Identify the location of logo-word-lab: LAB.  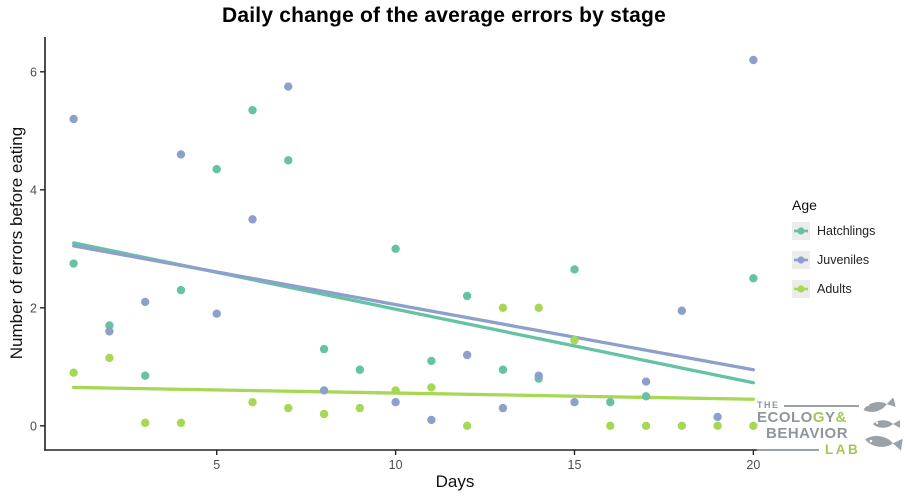
(843, 449).